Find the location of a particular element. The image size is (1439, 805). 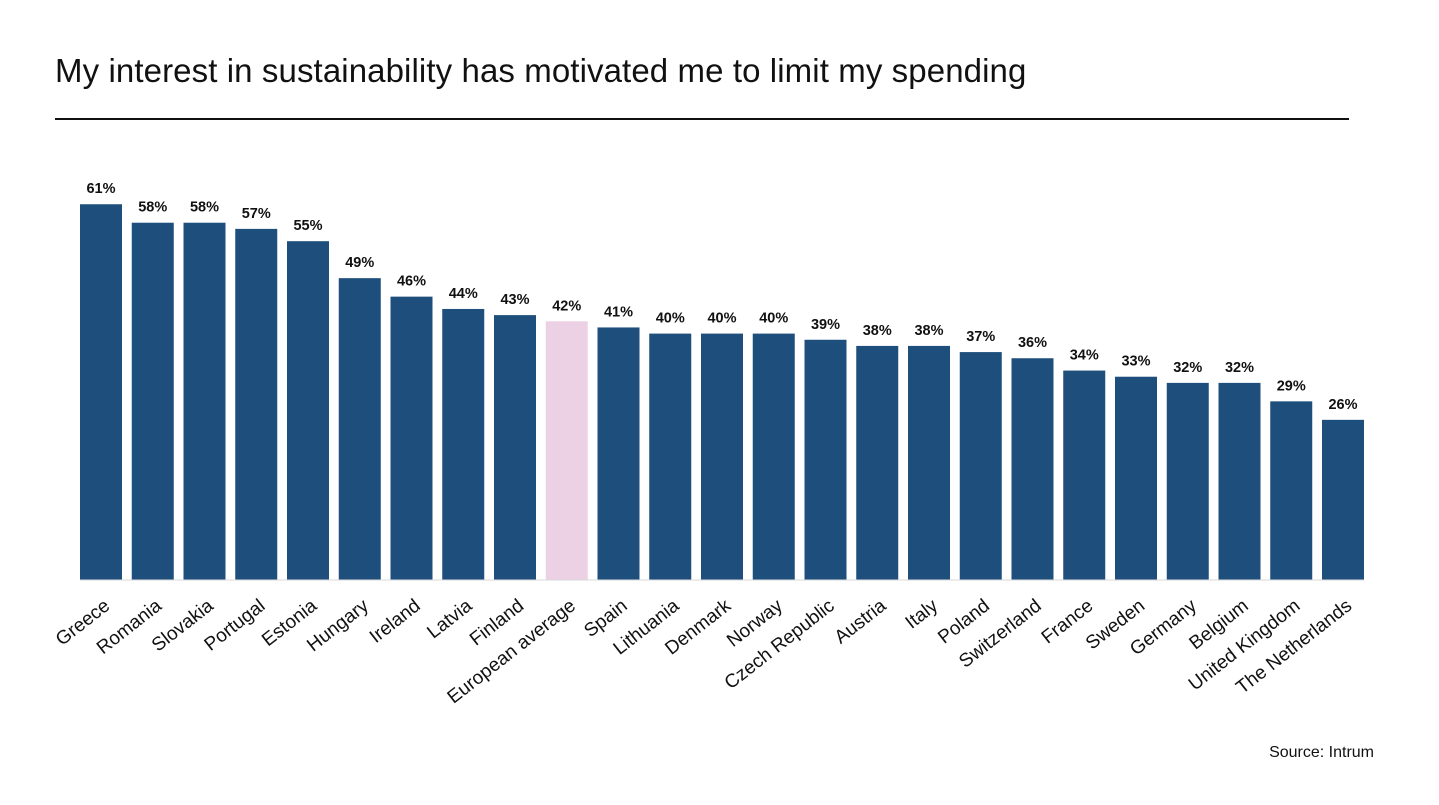

bar-hungary is located at coordinates (359, 429).